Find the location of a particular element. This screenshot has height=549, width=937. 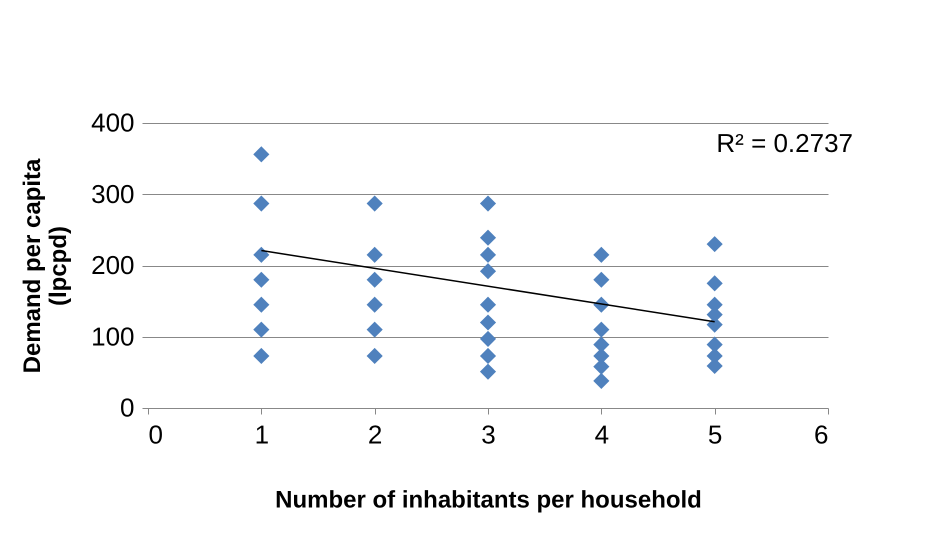

x-tick-label: 2 is located at coordinates (375, 435).